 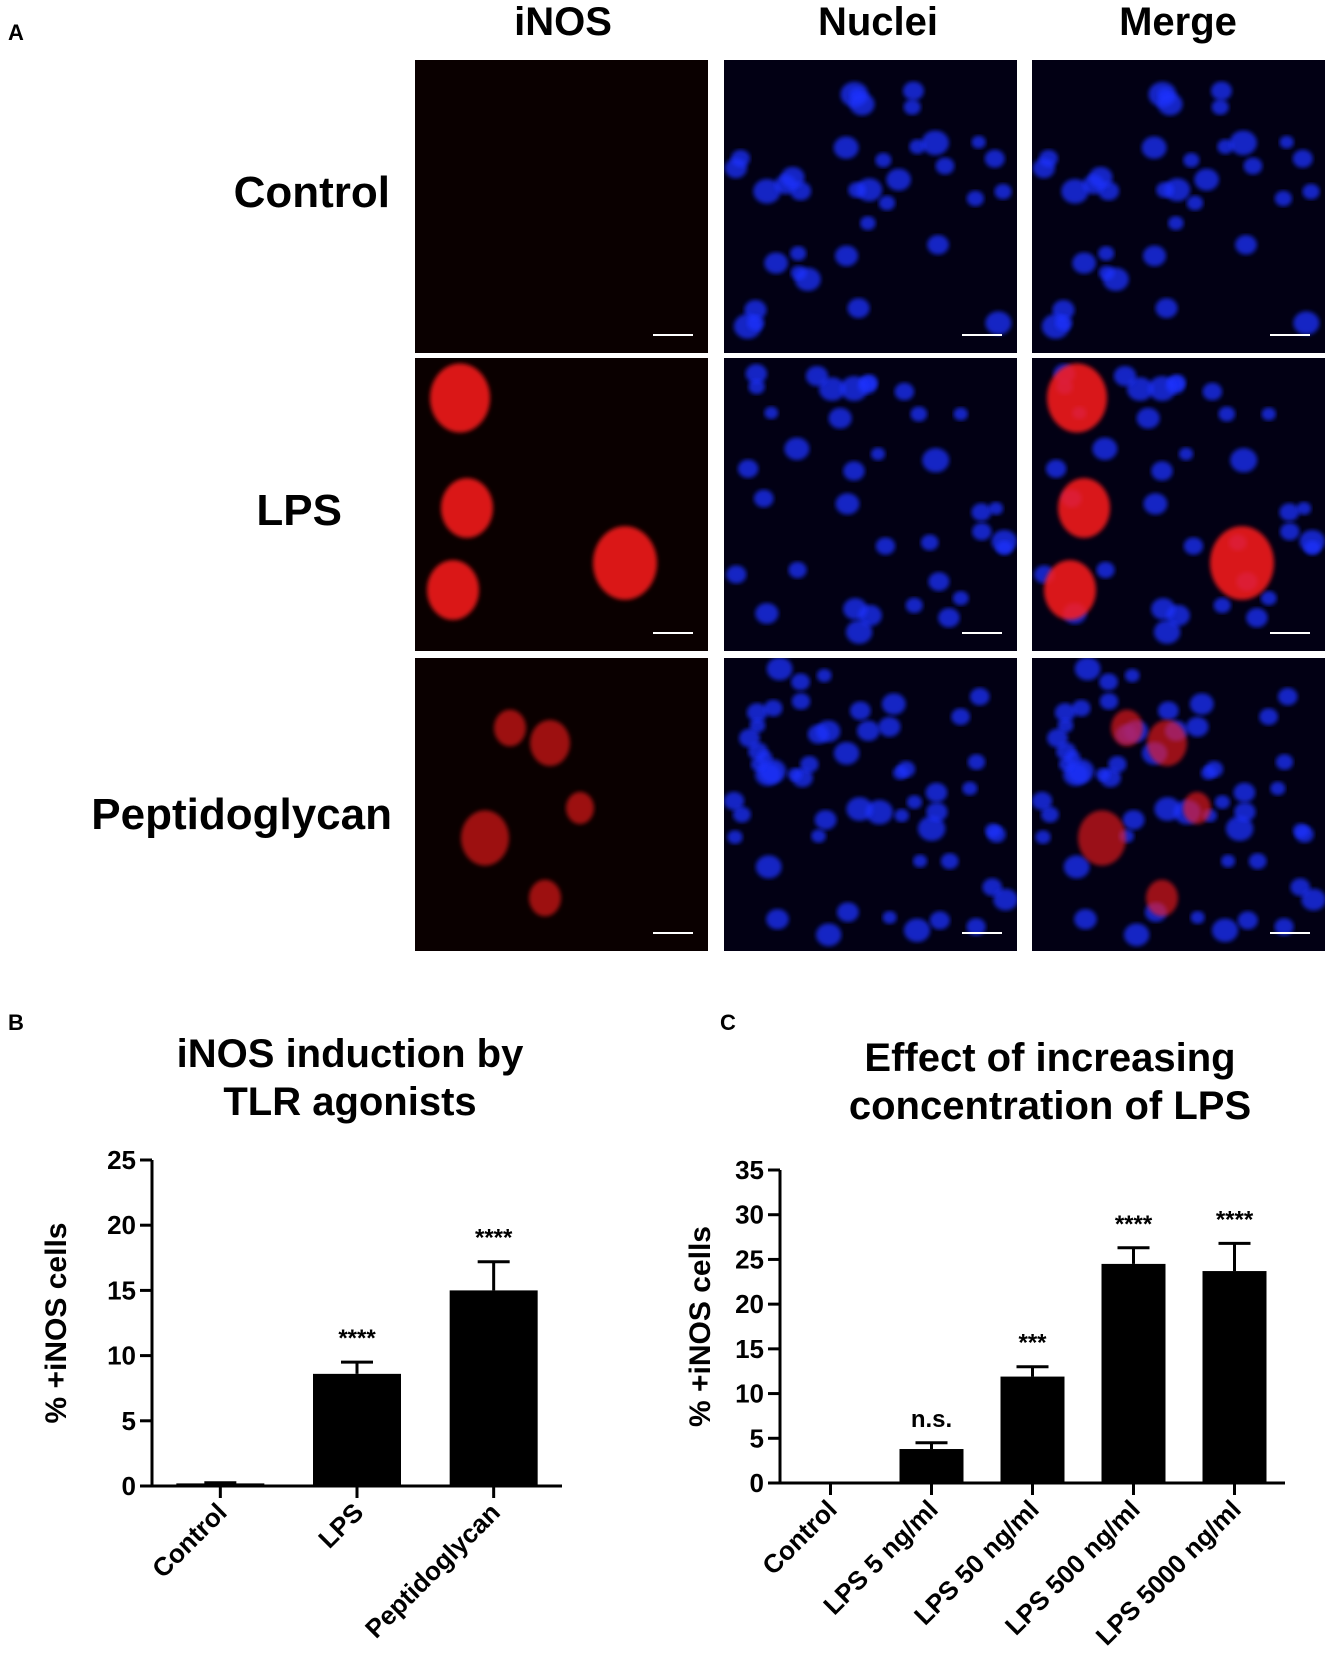 I want to click on column-header-merge: Merge, so click(x=1178, y=22).